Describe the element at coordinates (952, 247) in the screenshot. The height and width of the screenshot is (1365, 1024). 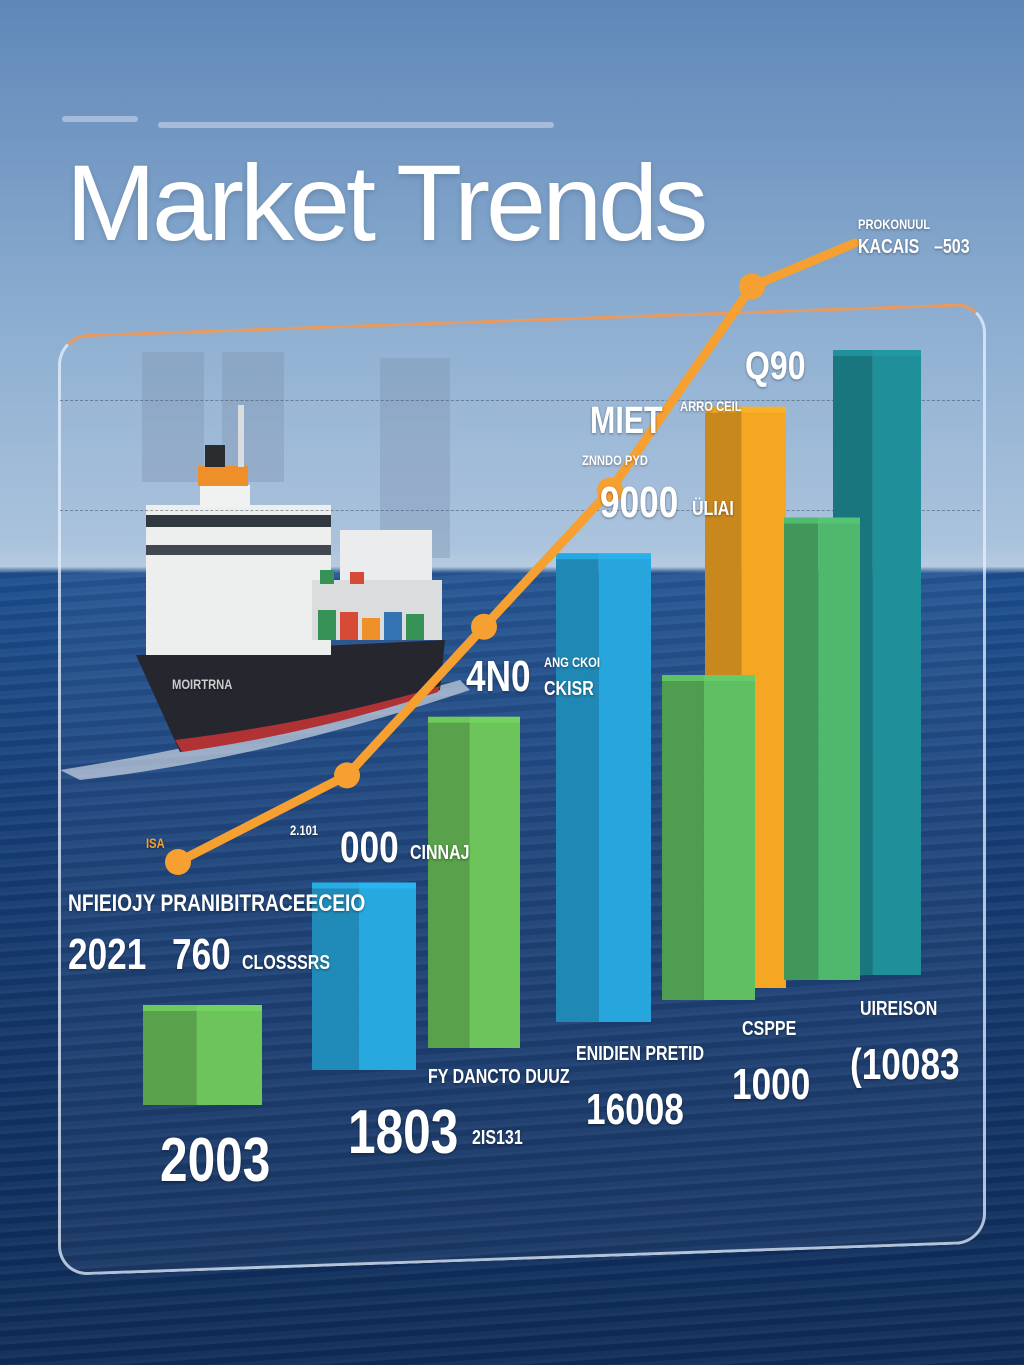
I see `annotation: –503` at that location.